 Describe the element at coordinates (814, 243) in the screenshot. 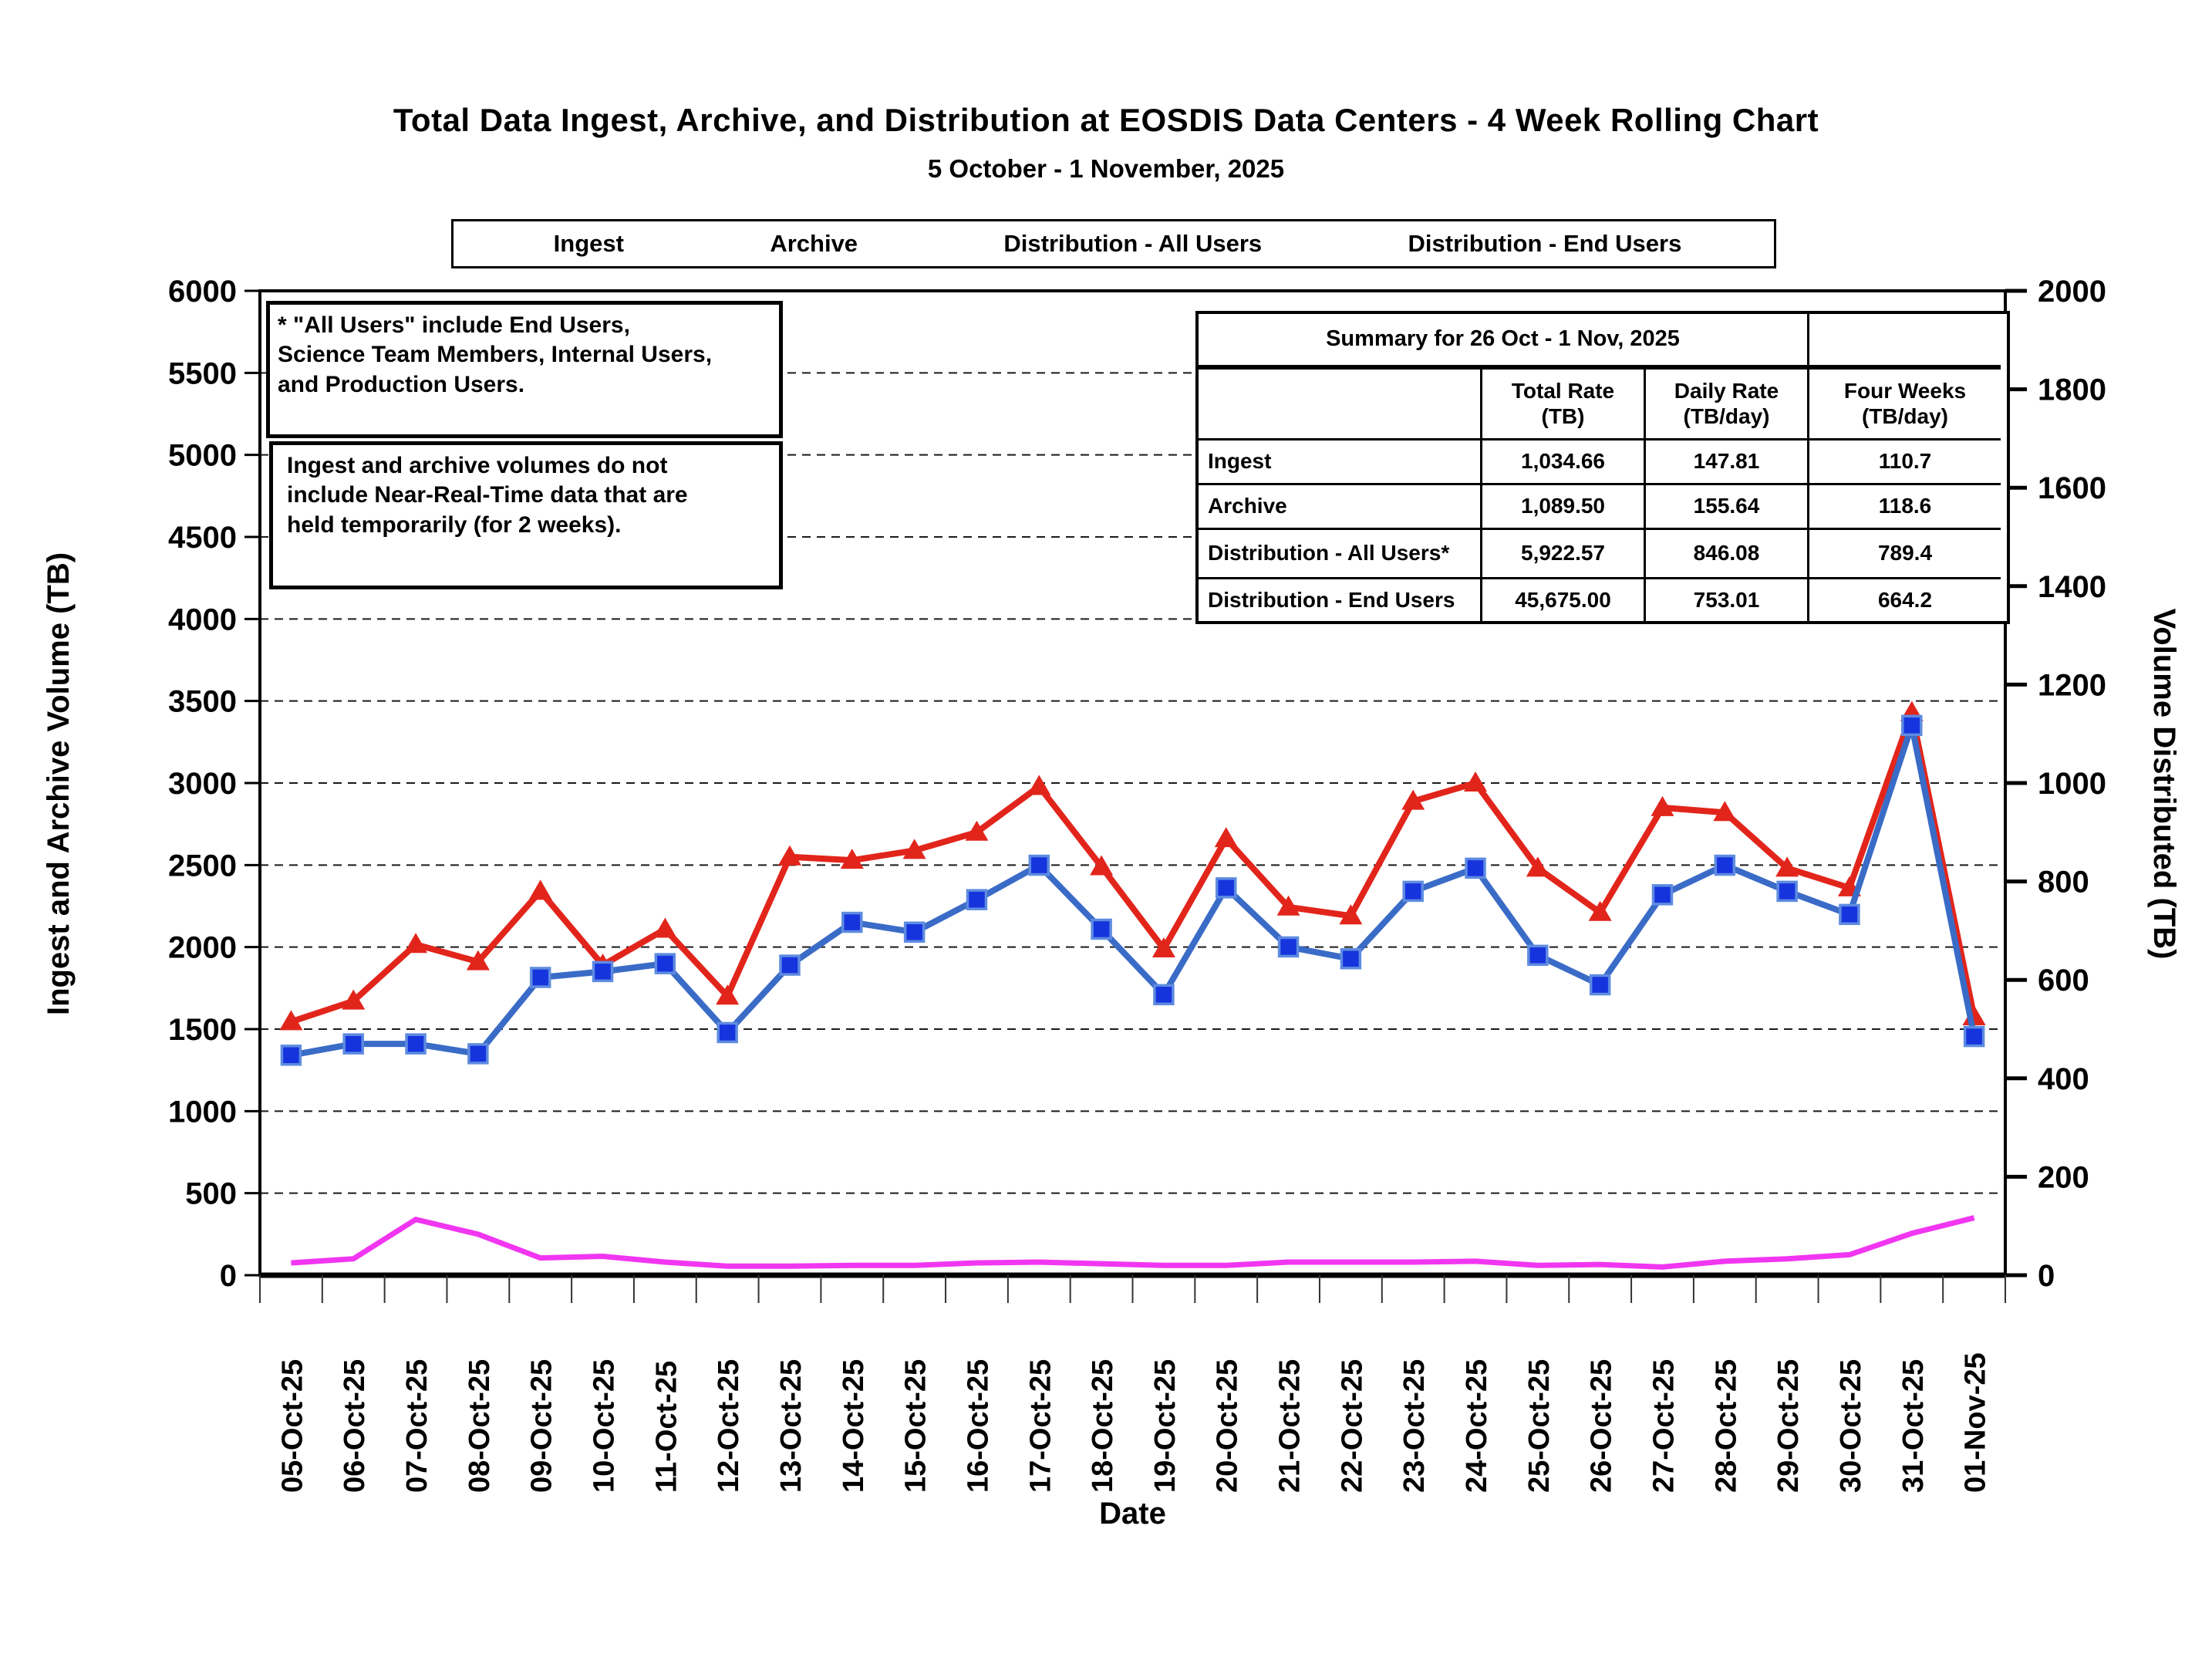

I see `legend-label-archive: Archive` at that location.